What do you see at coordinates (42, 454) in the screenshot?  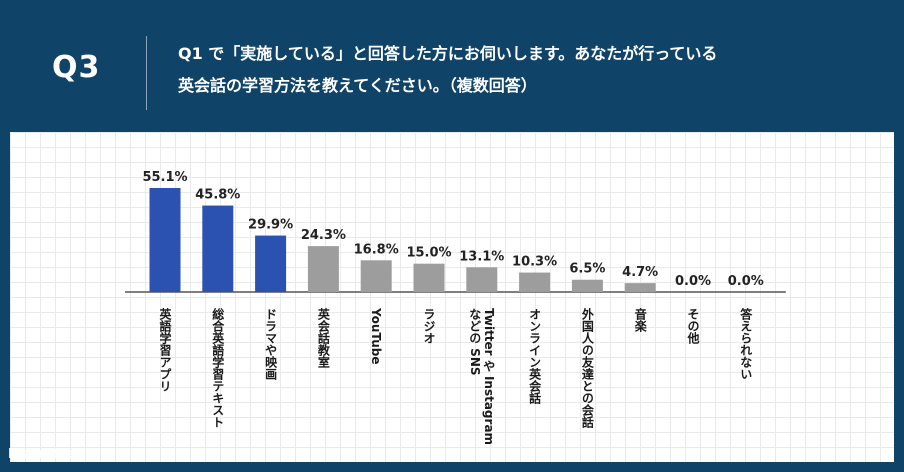 I see `bizmates-logo: Bizmates` at bounding box center [42, 454].